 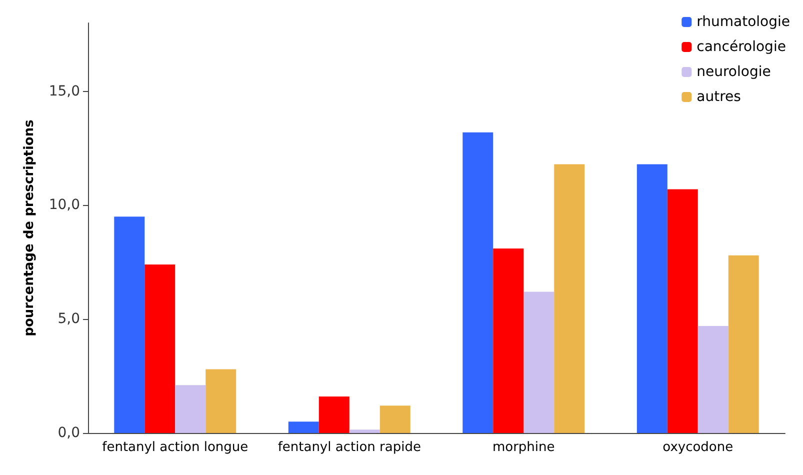 What do you see at coordinates (64, 91) in the screenshot?
I see `y-tick-label: 15,0` at bounding box center [64, 91].